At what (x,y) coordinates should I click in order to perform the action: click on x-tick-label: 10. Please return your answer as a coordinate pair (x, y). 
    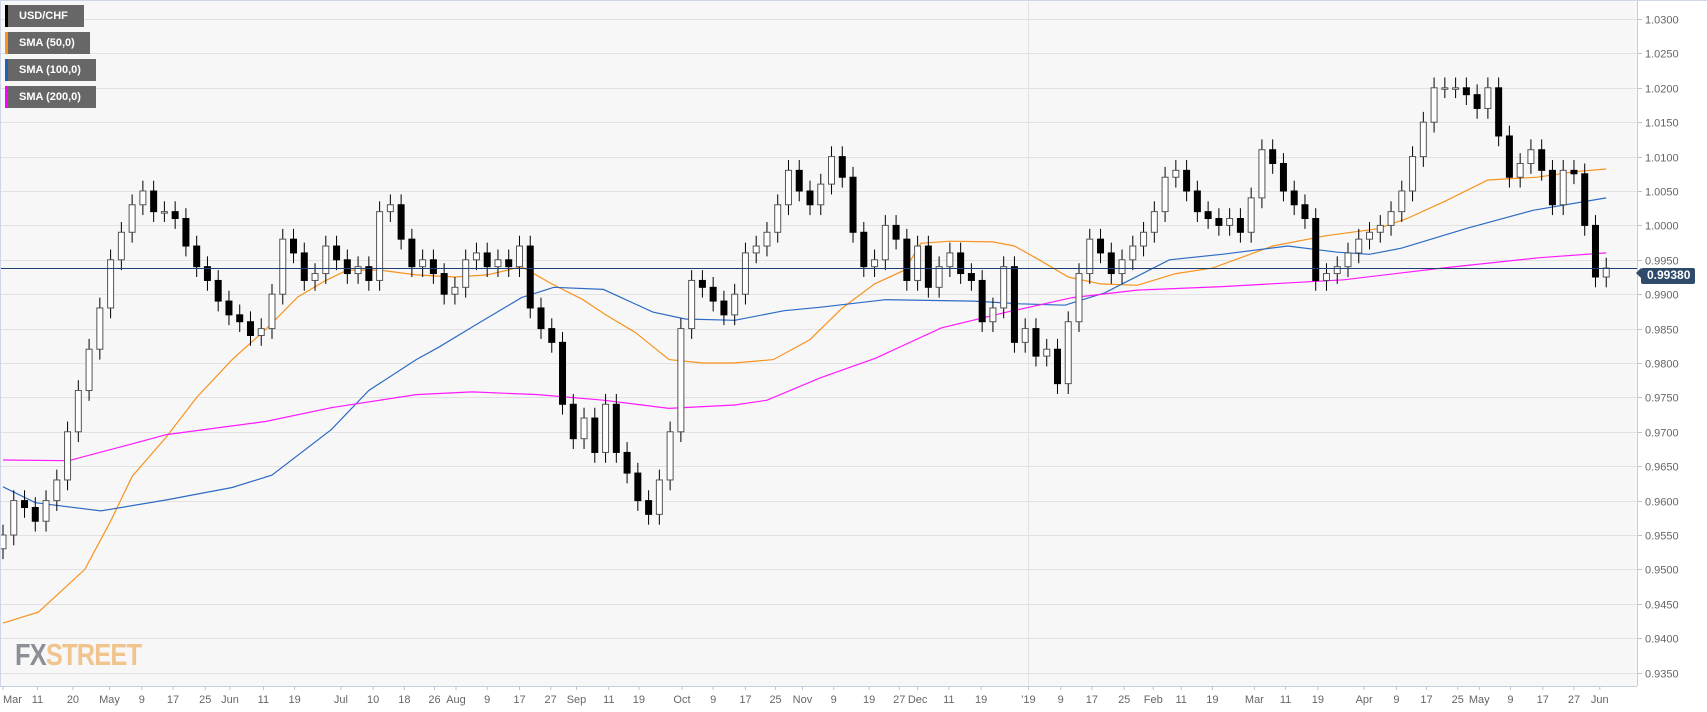
    Looking at the image, I should click on (373, 700).